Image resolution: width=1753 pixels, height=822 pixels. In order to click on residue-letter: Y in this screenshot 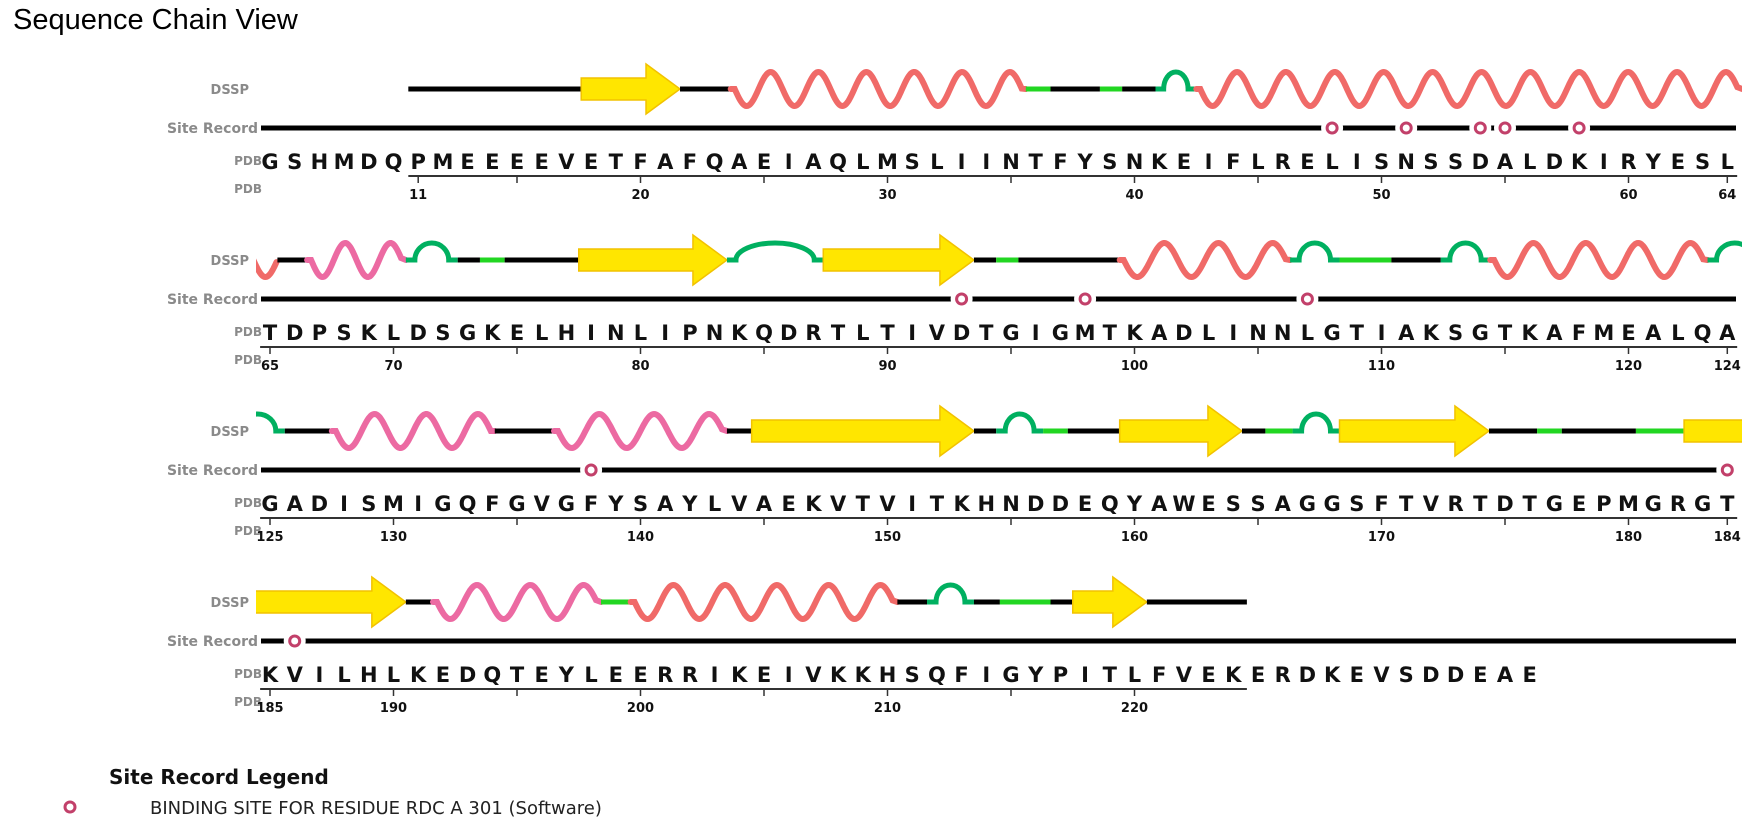, I will do `click(1134, 504)`.